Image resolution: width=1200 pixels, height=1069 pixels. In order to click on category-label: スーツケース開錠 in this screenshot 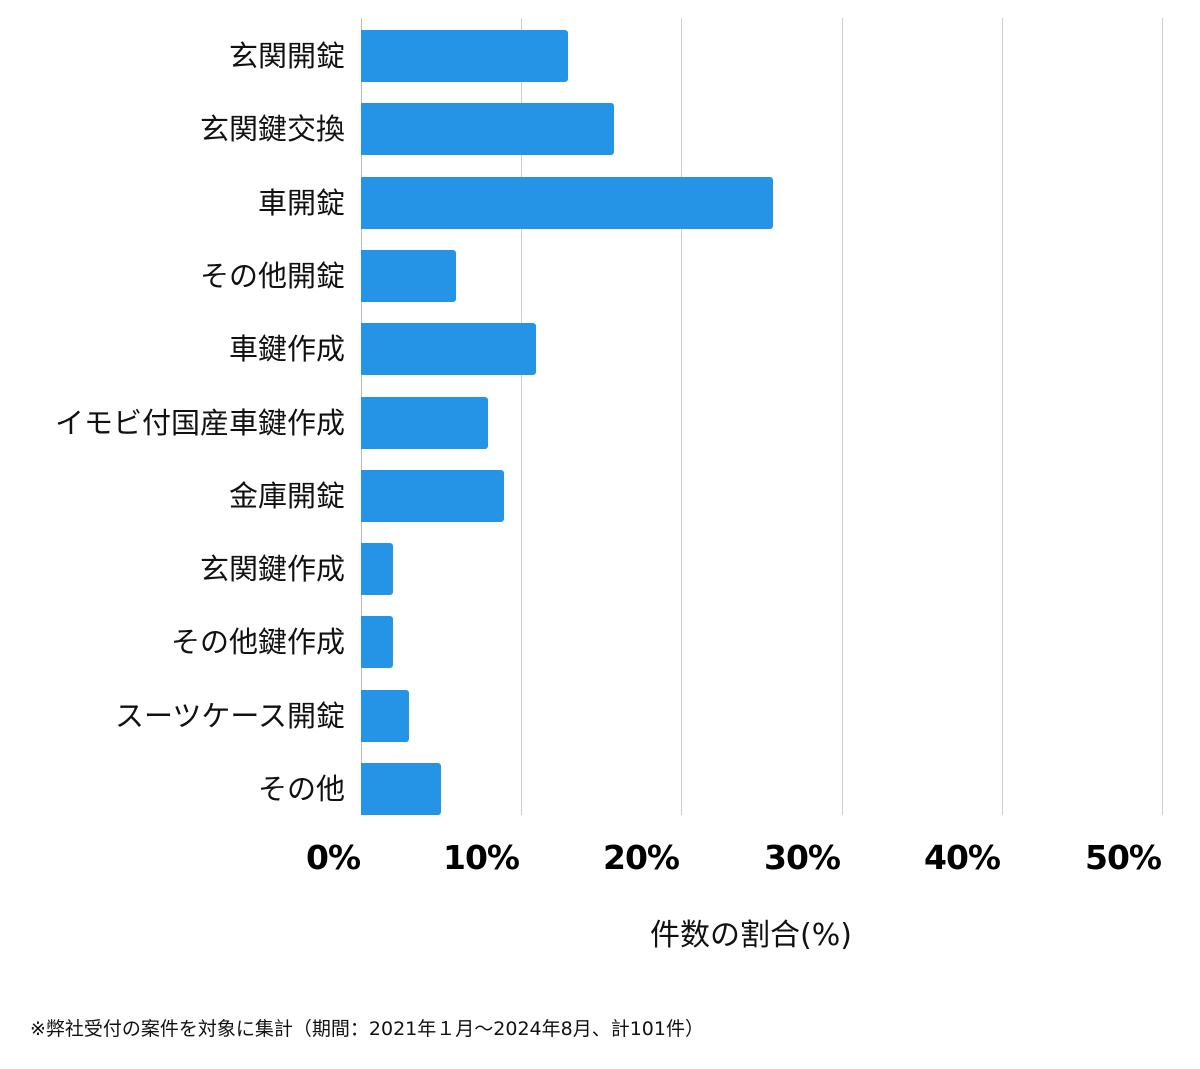, I will do `click(230, 715)`.